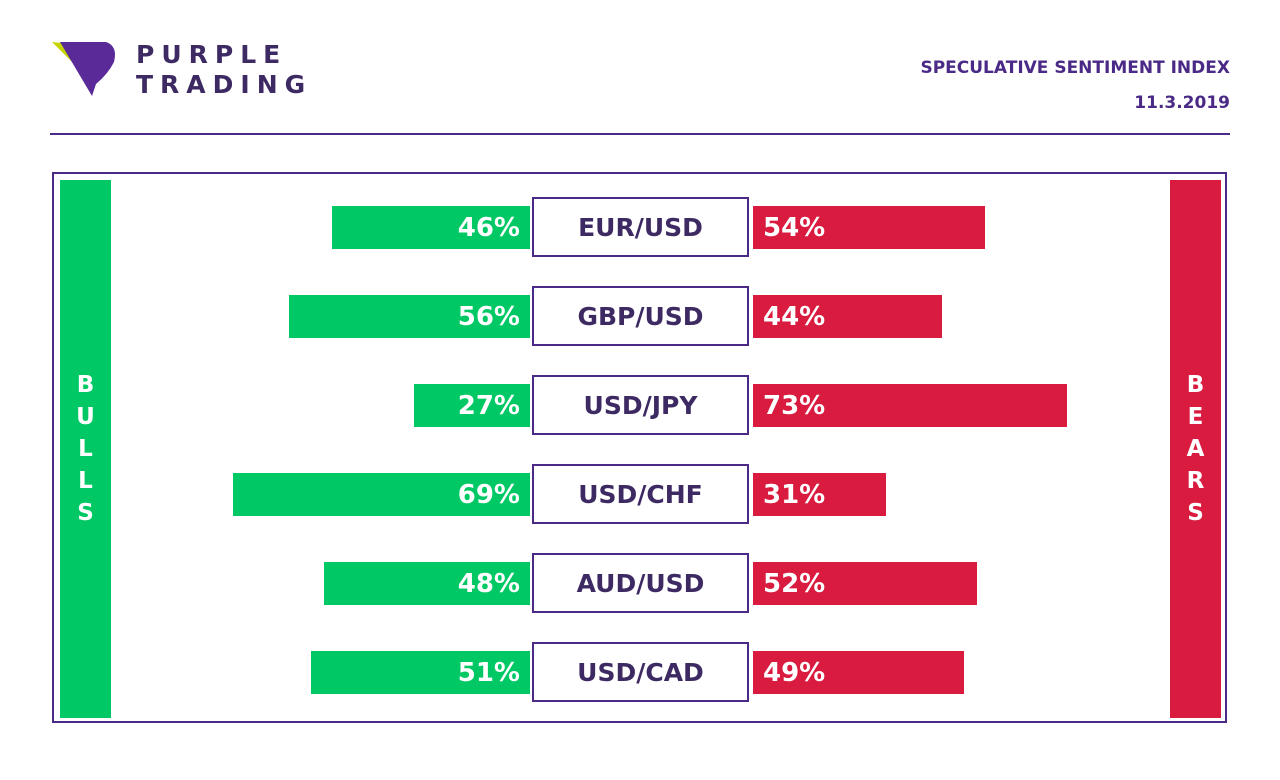  I want to click on bulls-bar: 51%, so click(420, 672).